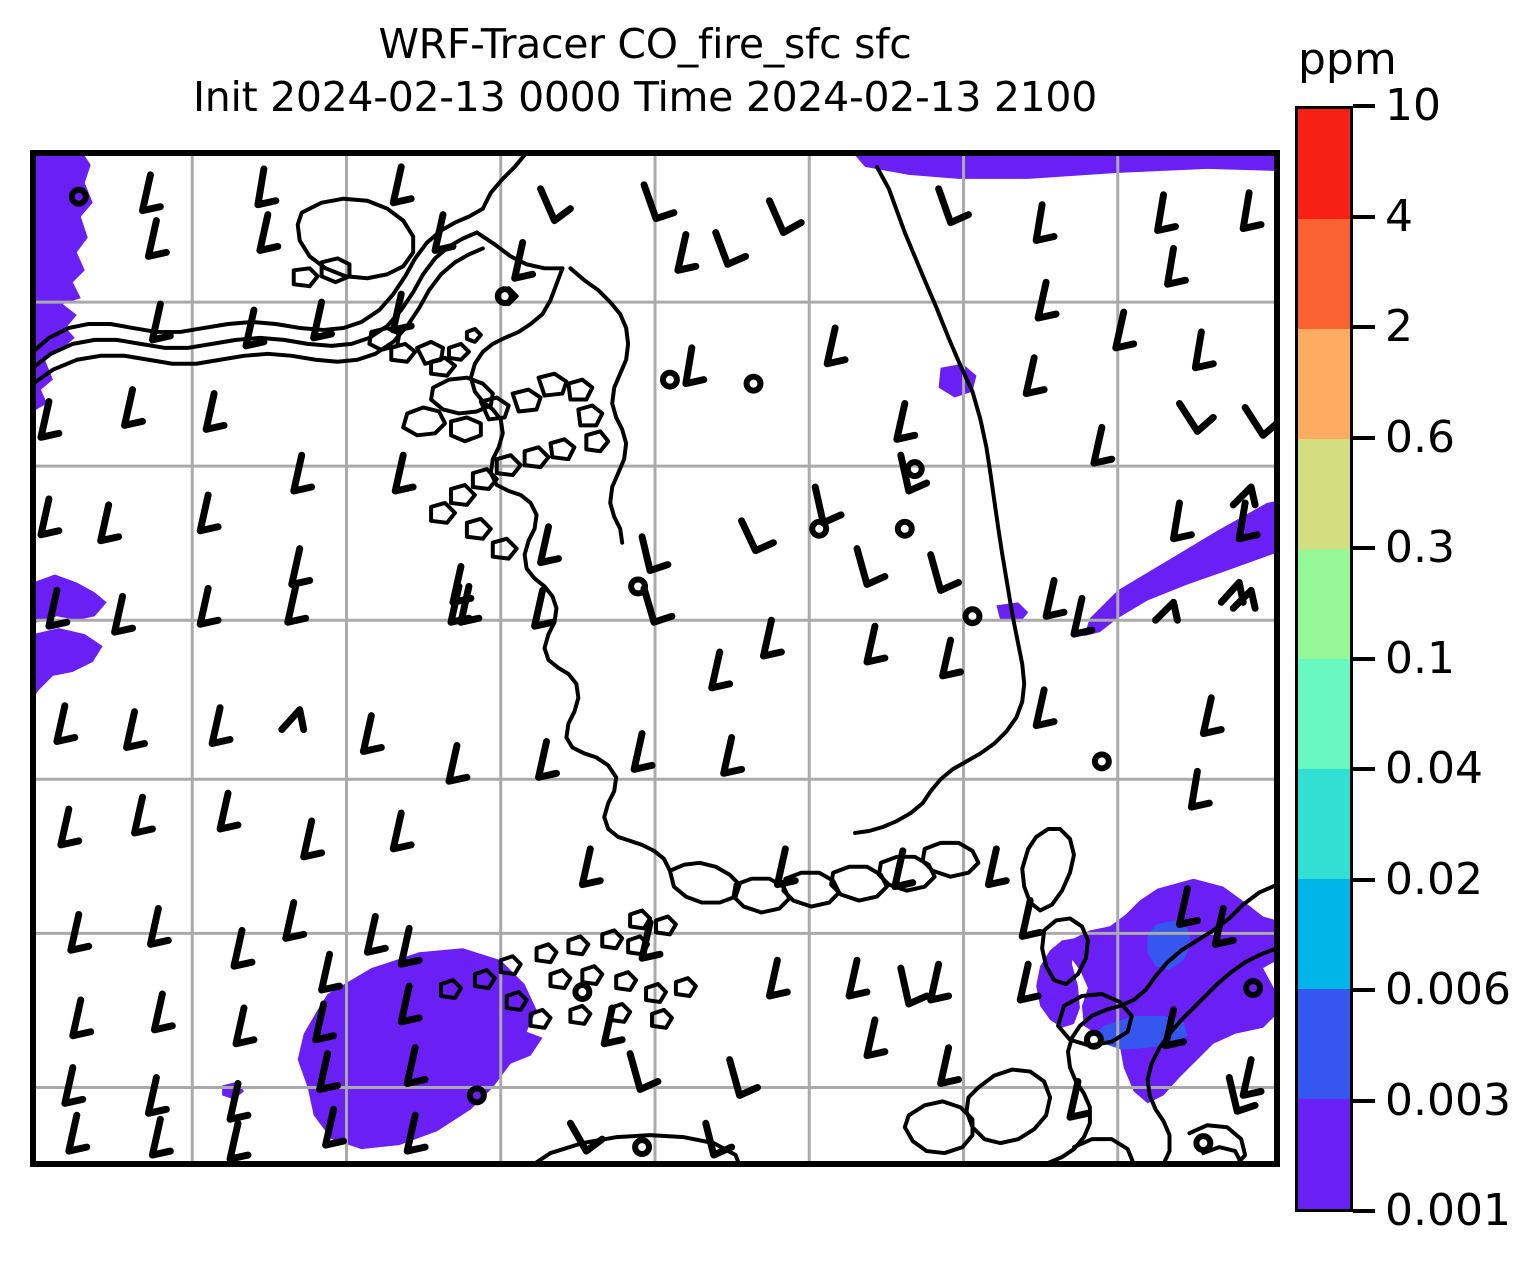 This screenshot has width=1528, height=1267. What do you see at coordinates (1324, 824) in the screenshot?
I see `colorbar-band-0.04-0.02` at bounding box center [1324, 824].